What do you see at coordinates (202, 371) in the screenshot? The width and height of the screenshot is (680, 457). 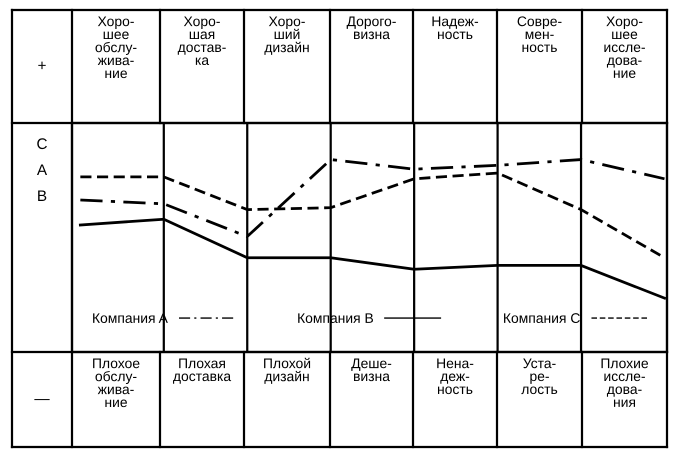 I see `text: Плохая доставка` at bounding box center [202, 371].